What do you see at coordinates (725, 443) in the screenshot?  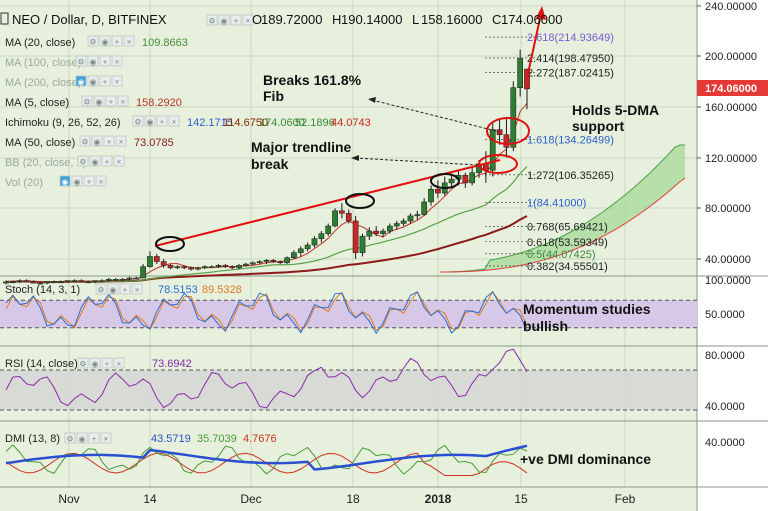 I see `dmi-axis-label: 40.0000` at bounding box center [725, 443].